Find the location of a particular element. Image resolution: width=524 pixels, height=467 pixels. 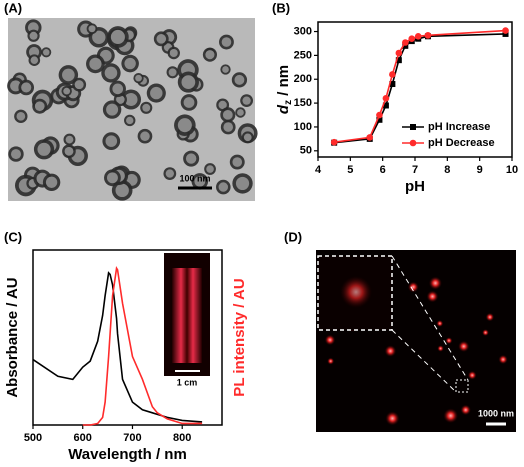

y-tick-label: 100 is located at coordinates (303, 127).